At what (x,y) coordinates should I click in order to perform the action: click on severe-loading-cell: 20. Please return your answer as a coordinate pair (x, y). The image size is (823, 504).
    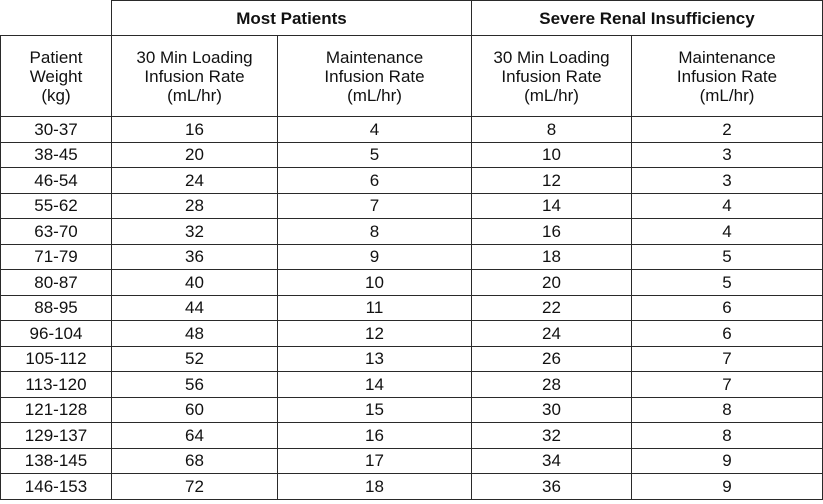
    Looking at the image, I should click on (551, 282).